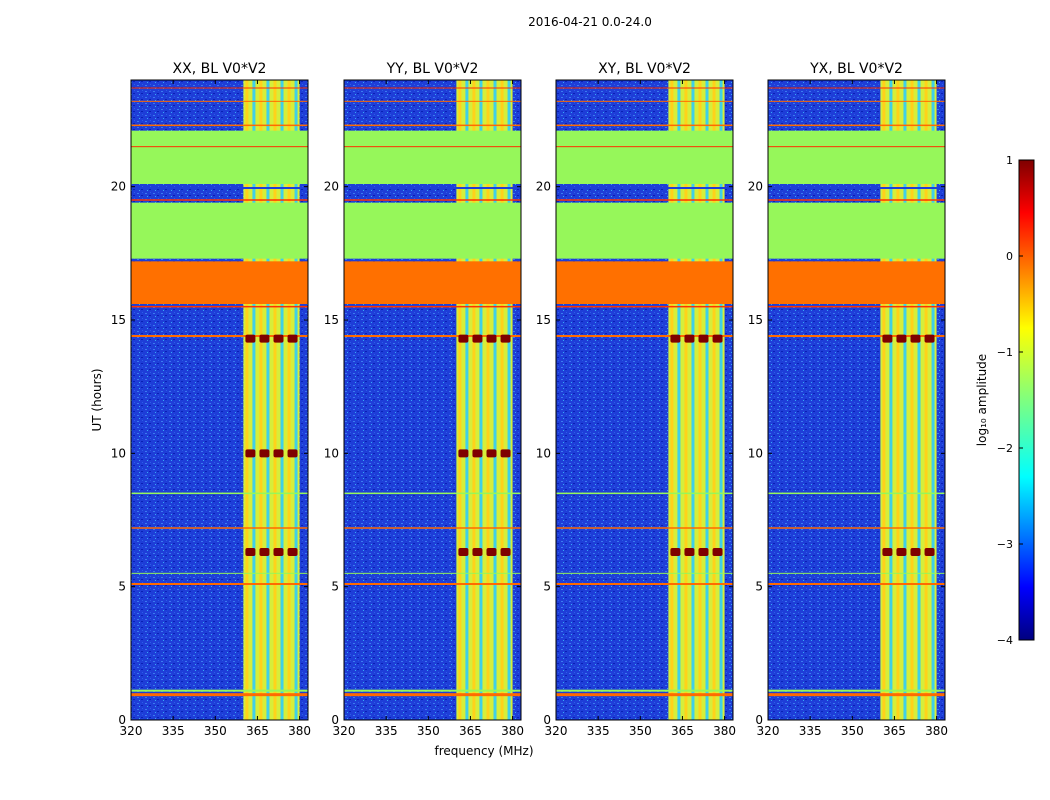 This screenshot has height=800, width=1050. Describe the element at coordinates (1005, 448) in the screenshot. I see `colorbar-tick-label: −2` at that location.